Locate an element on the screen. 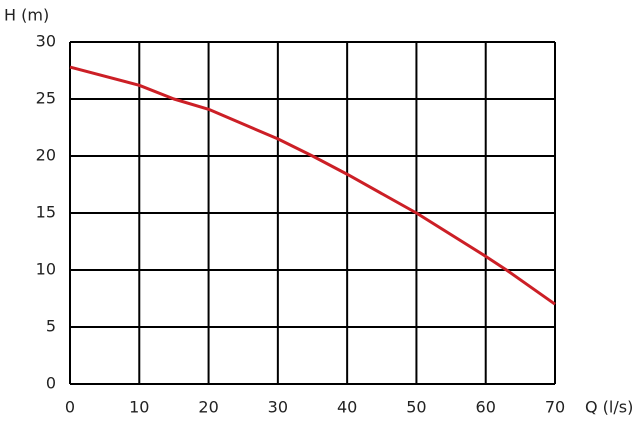 Image resolution: width=640 pixels, height=430 pixels. y-tick-label: 10 is located at coordinates (46, 269).